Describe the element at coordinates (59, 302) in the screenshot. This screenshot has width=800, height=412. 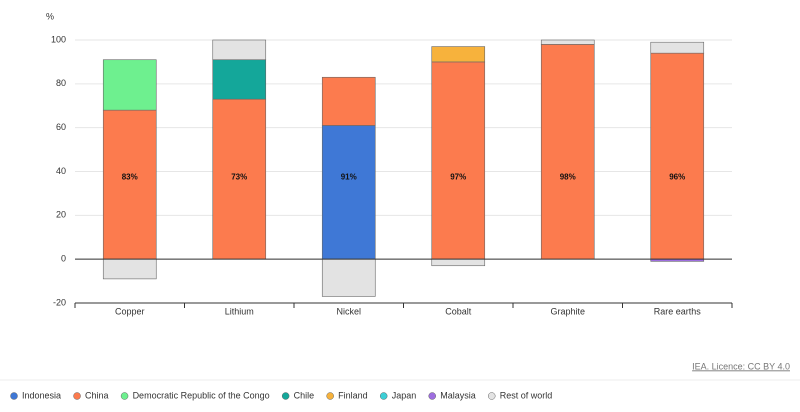
I see `y-tick-label: -20` at that location.